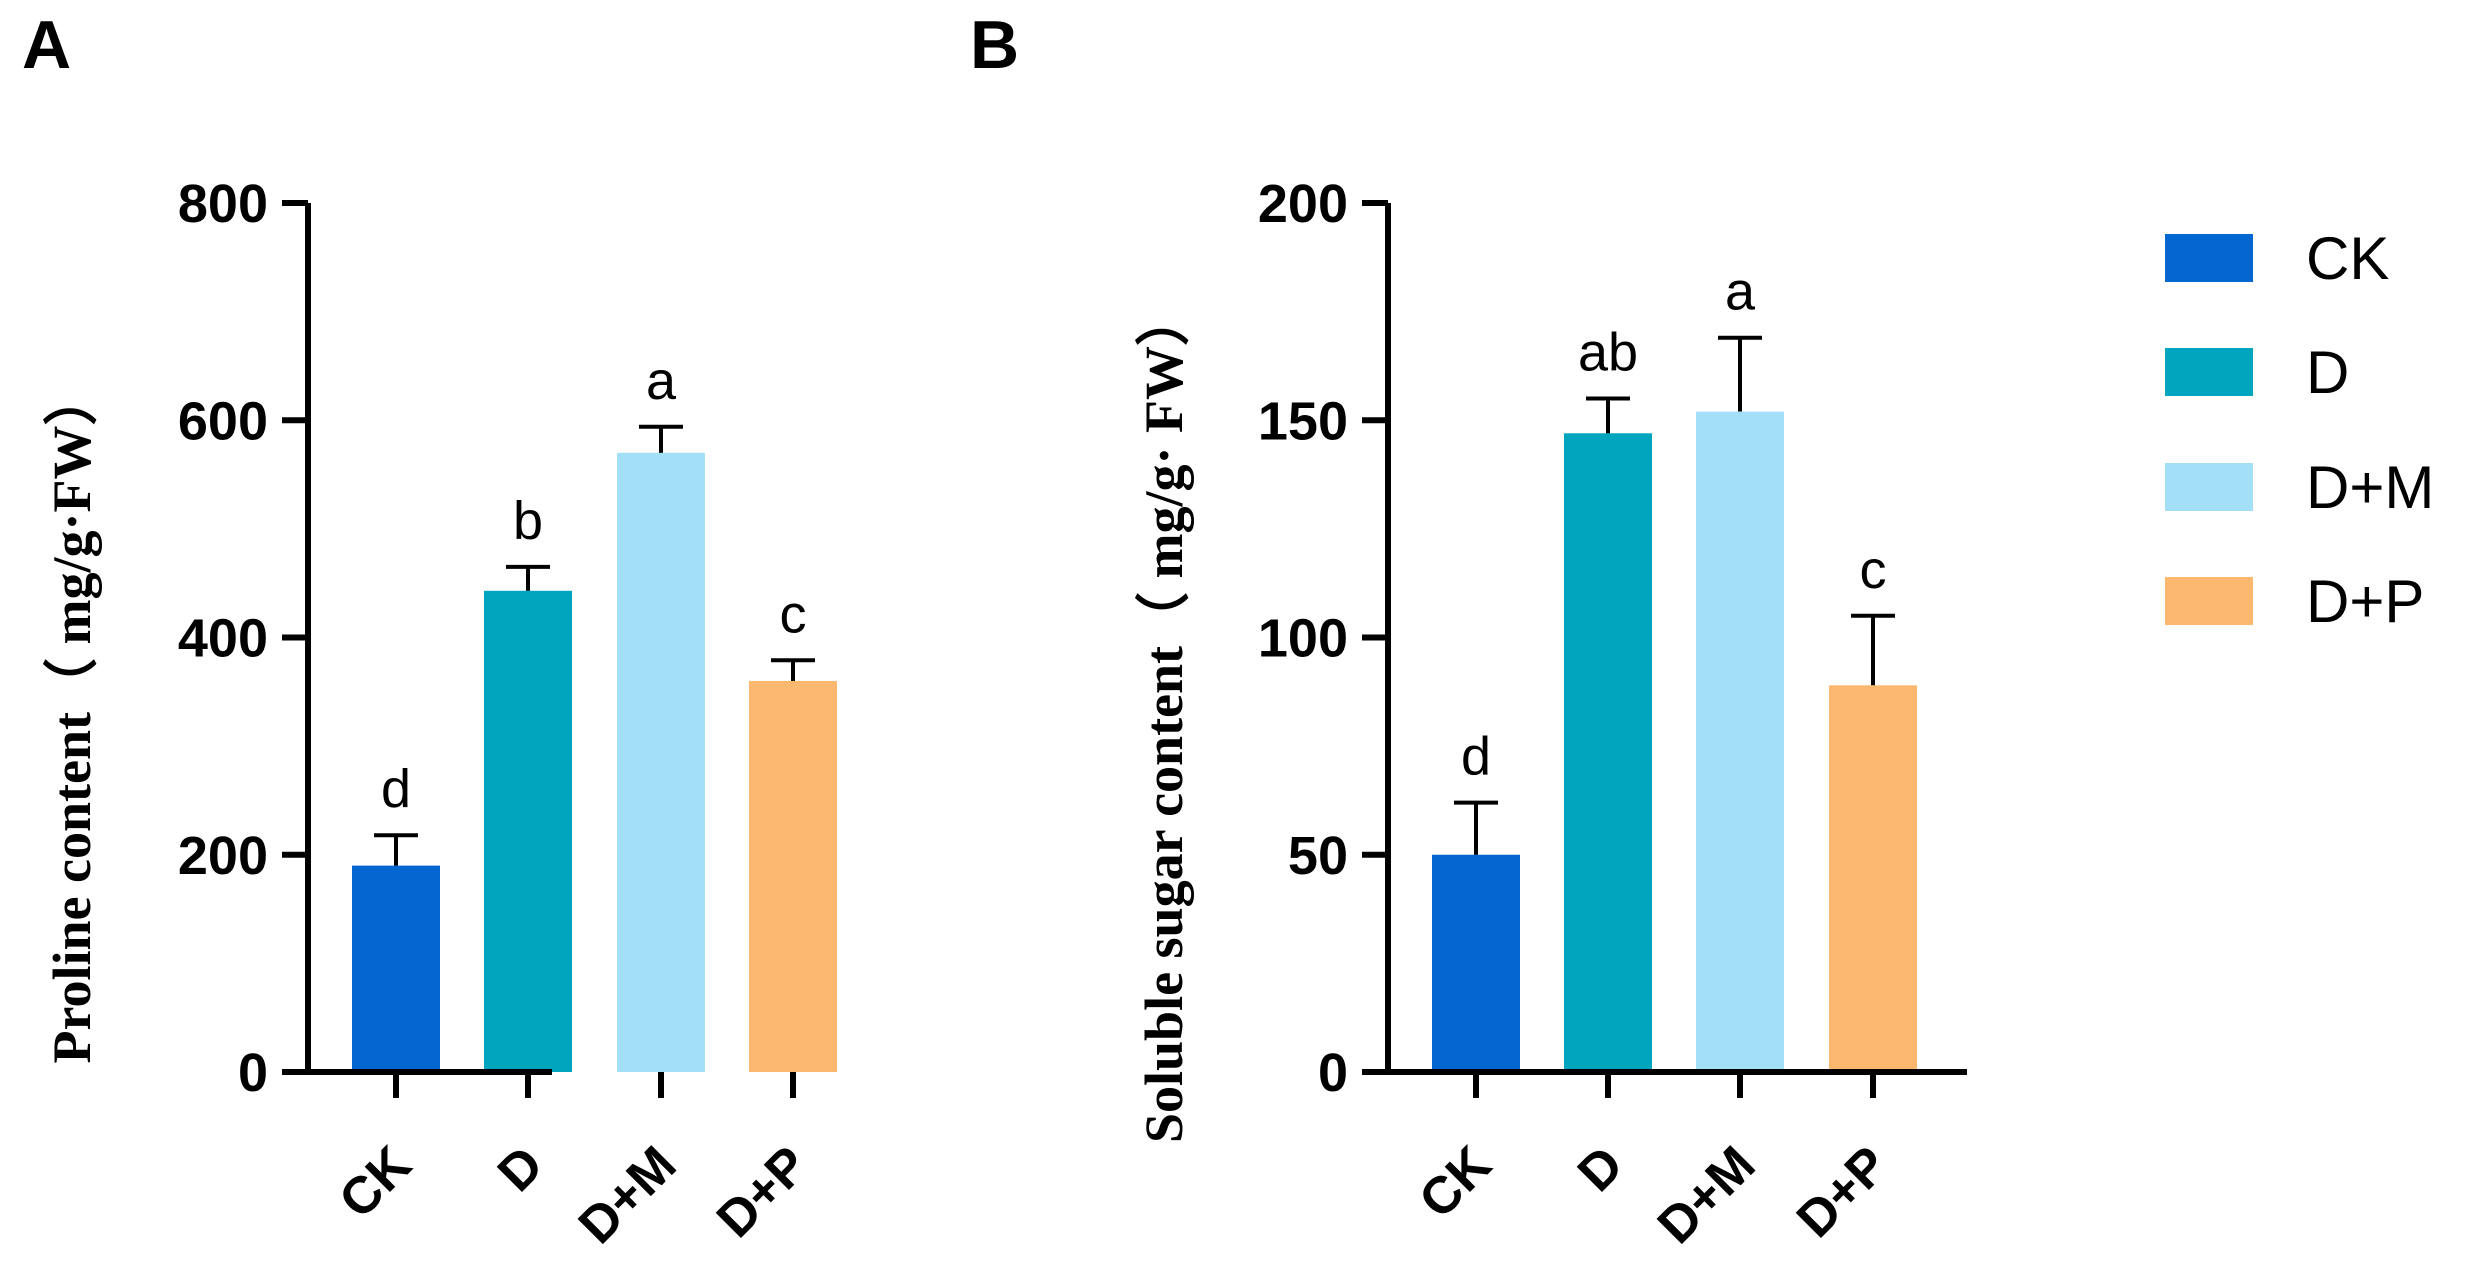  Describe the element at coordinates (2209, 487) in the screenshot. I see `legend-swatch-d-plus-m` at that location.